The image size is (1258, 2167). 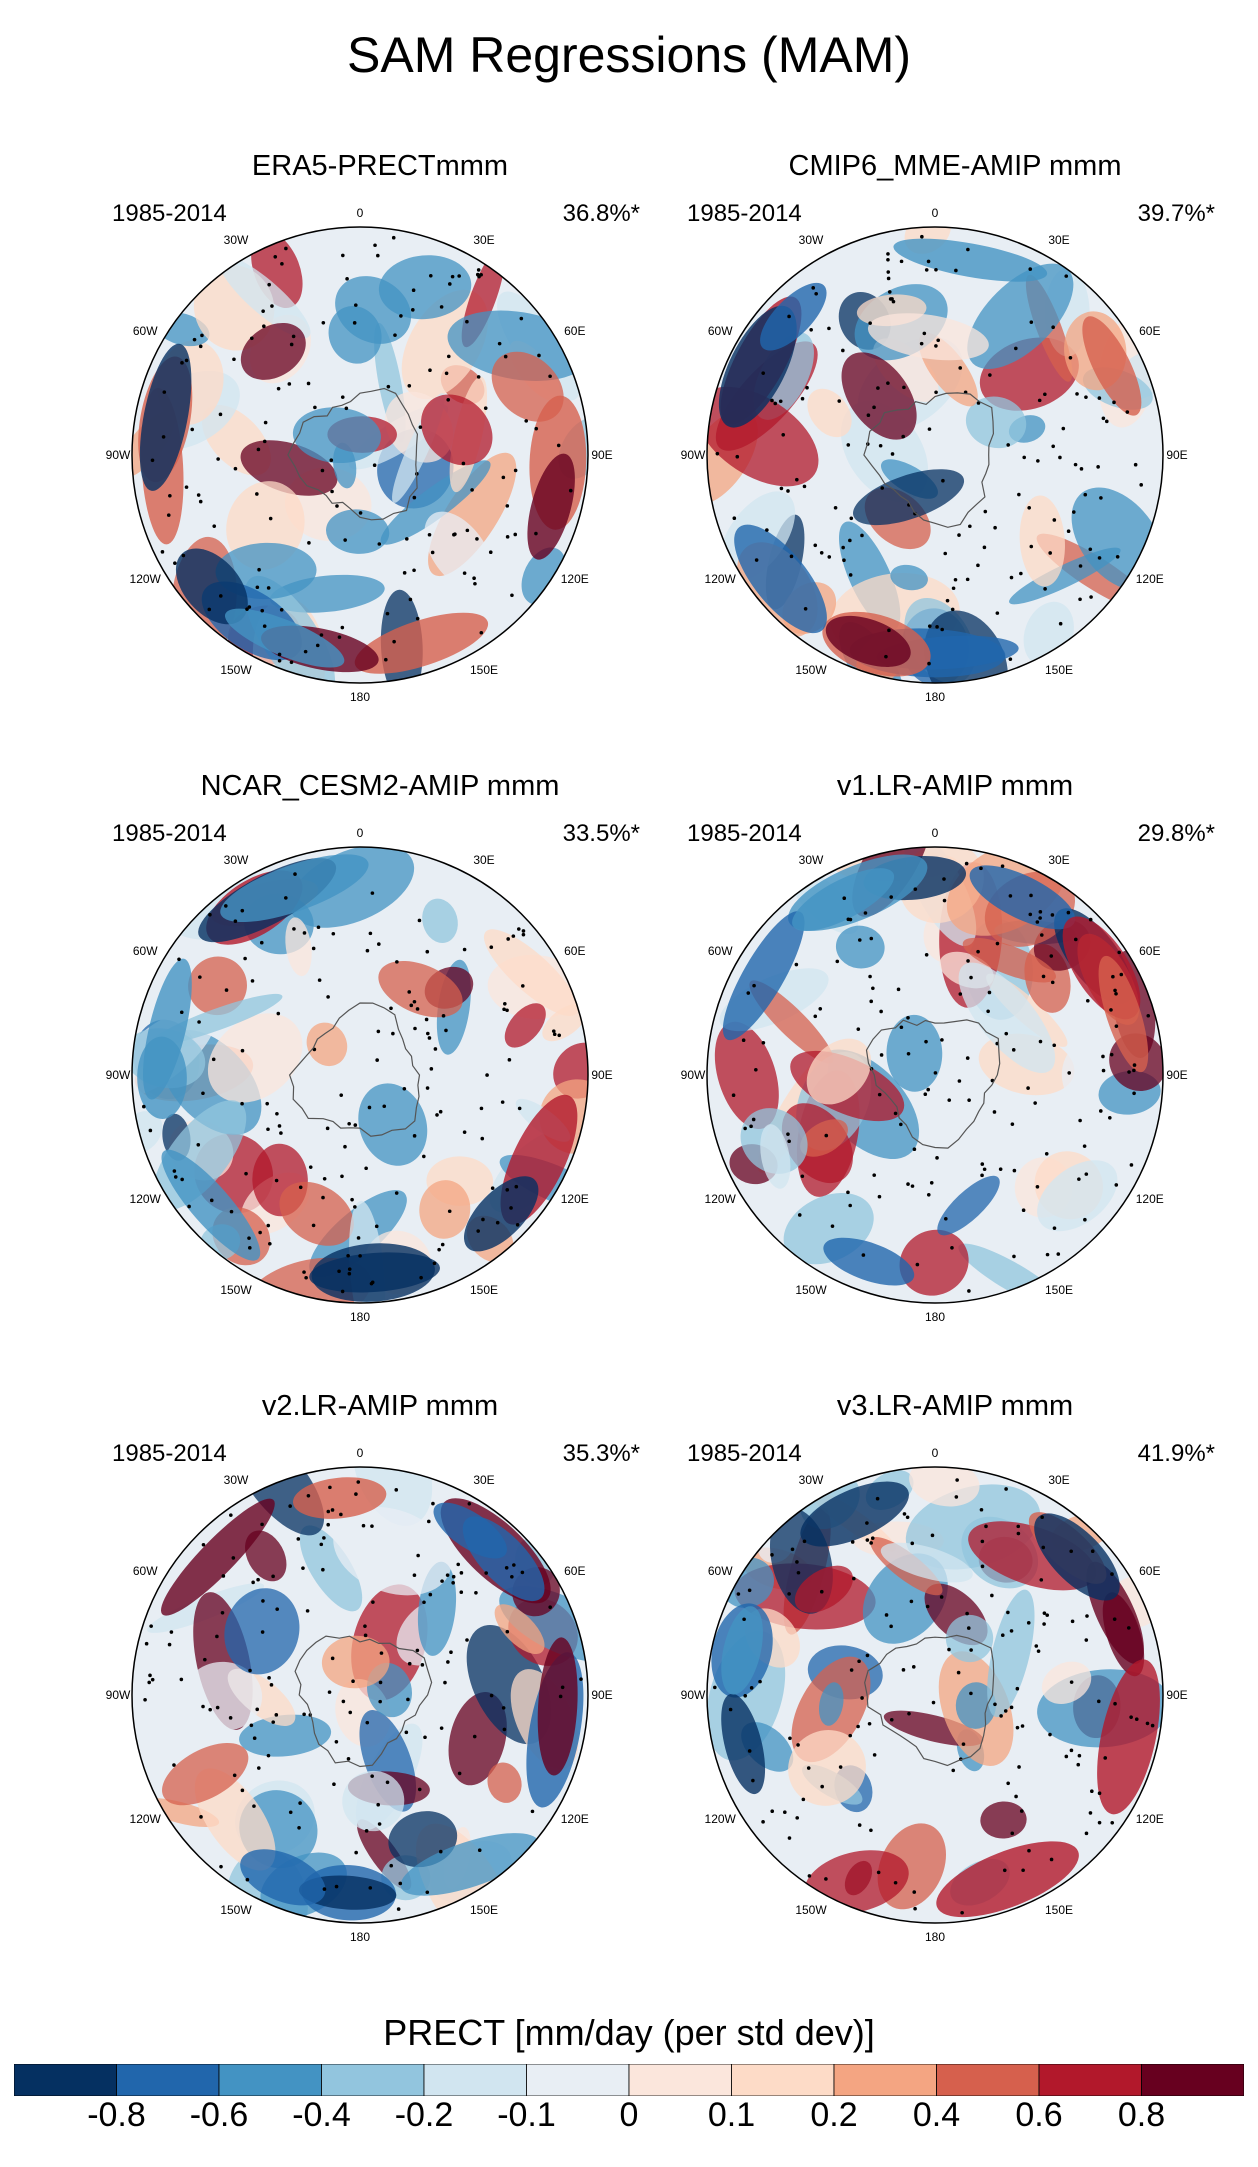 I want to click on panel-title: v1.LR-AMIP mmm, so click(x=955, y=786).